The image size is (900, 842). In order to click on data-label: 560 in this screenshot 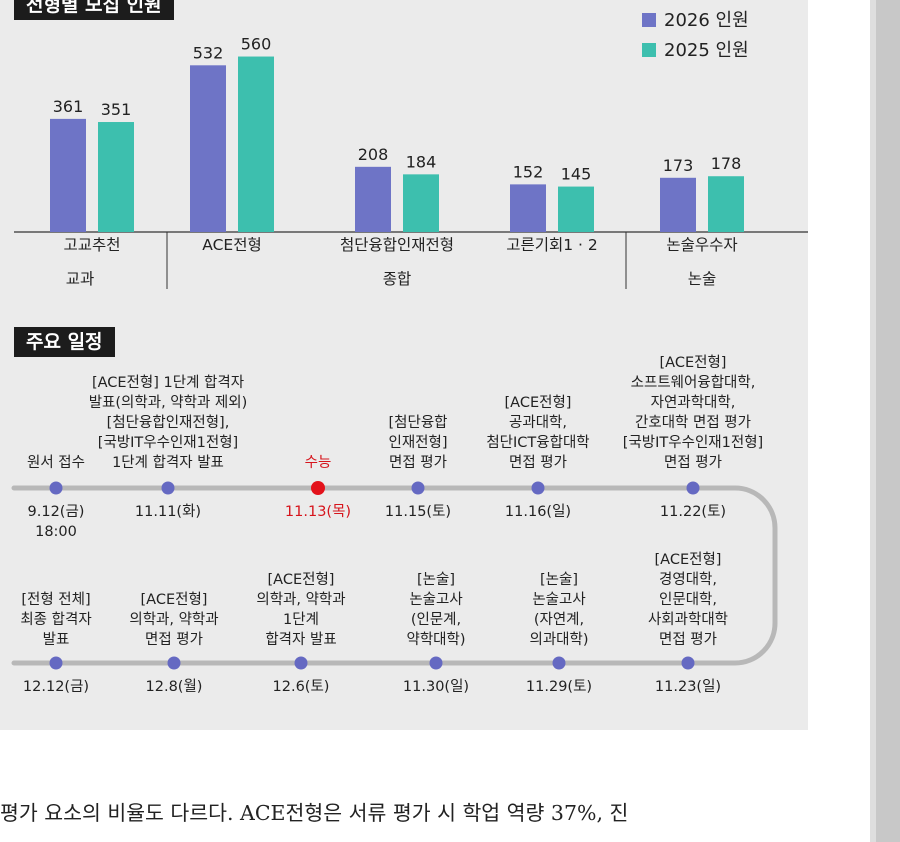, I will do `click(256, 44)`.